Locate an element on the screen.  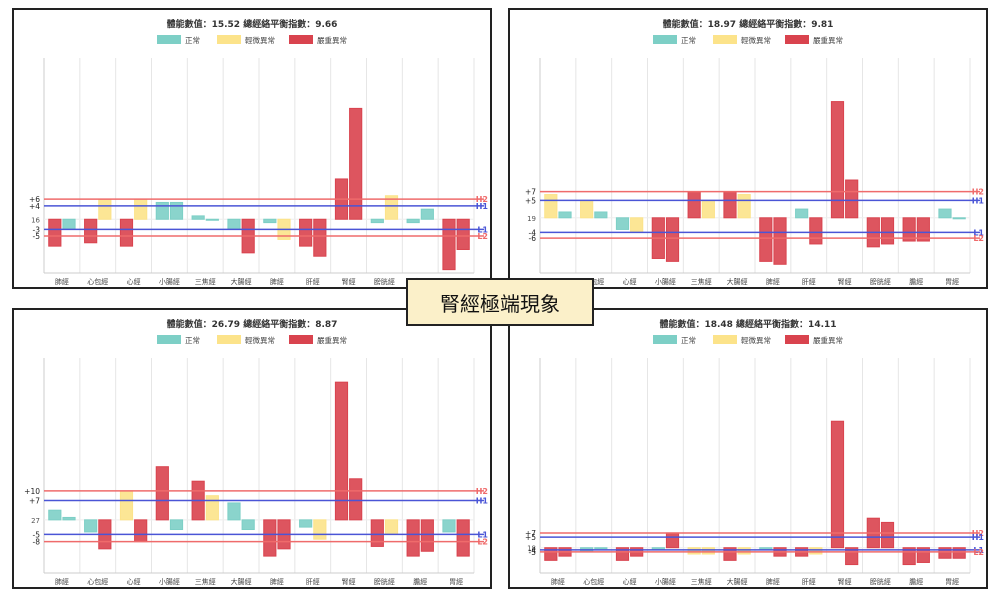
threshold-label: -6 is located at coordinates (533, 238).